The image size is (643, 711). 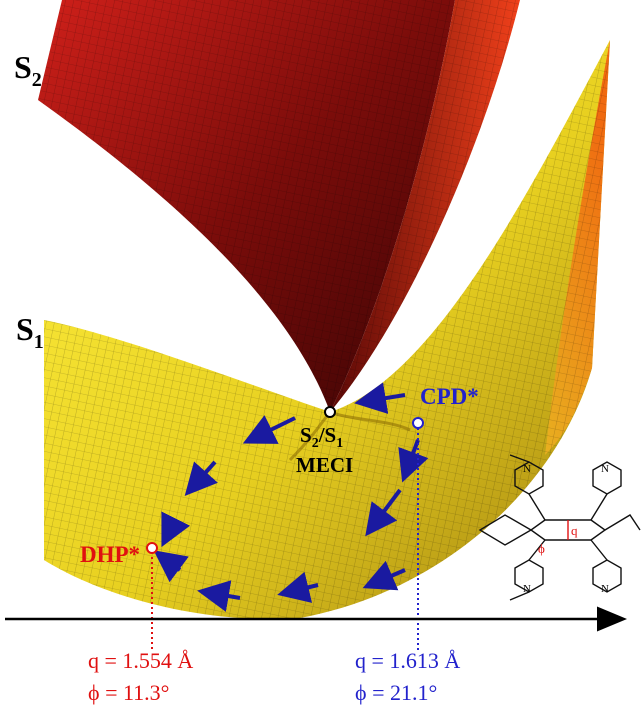 I want to click on molecule-label: ϕ, so click(x=541, y=548).